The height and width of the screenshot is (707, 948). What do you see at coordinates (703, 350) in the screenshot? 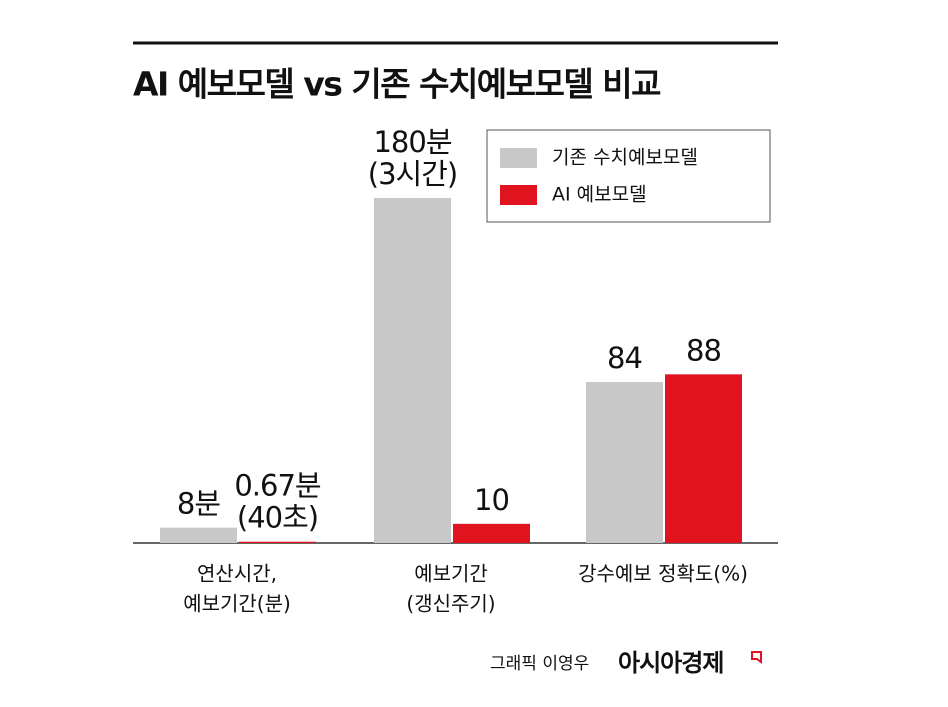
I see `value-label: 88` at bounding box center [703, 350].